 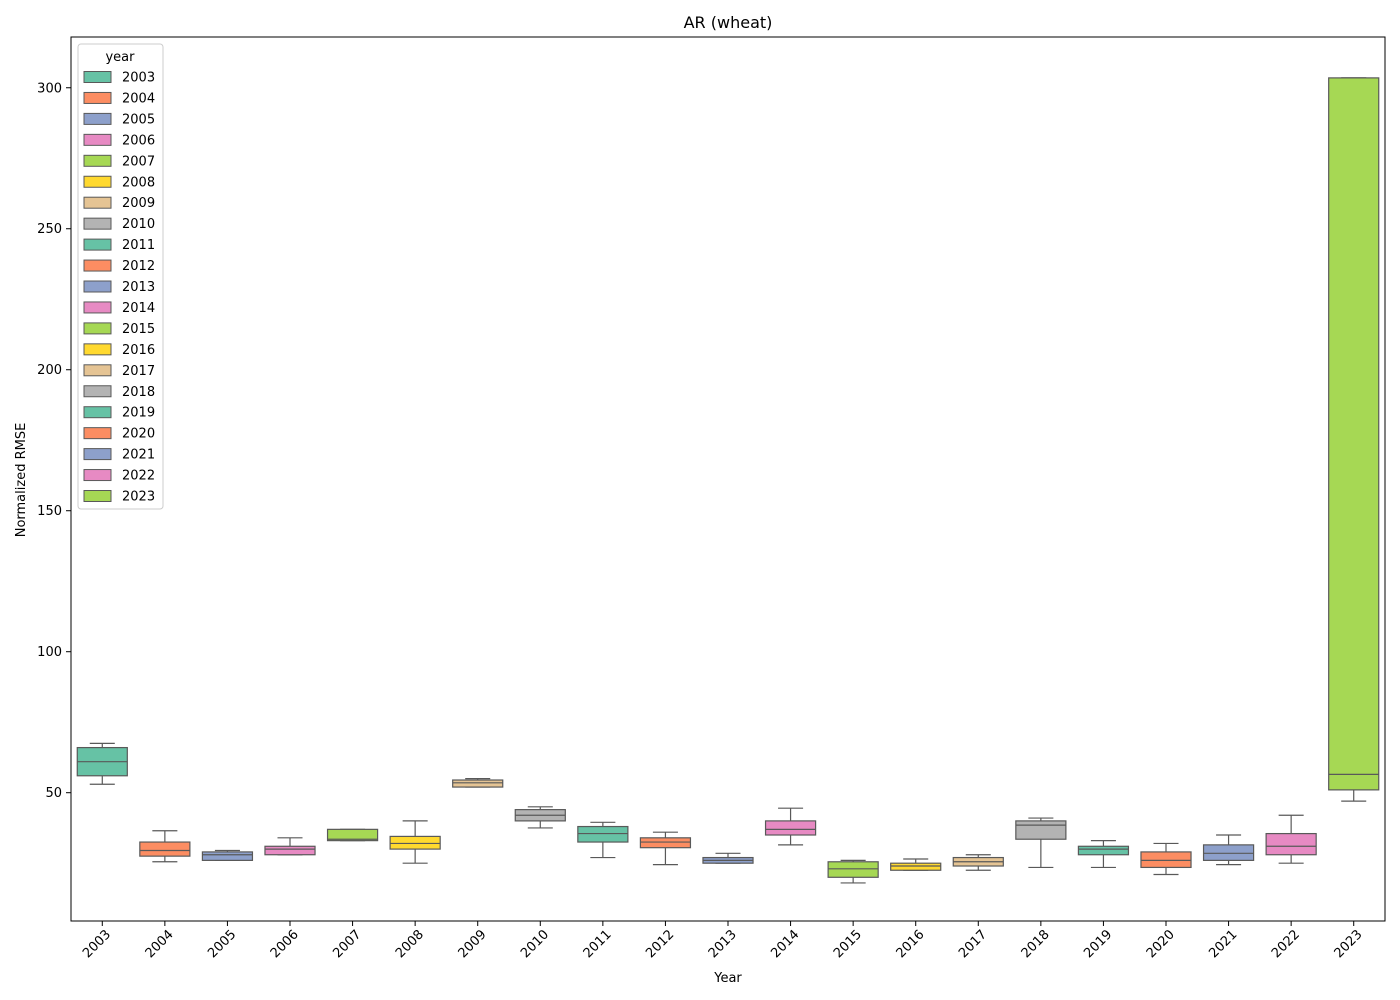 What do you see at coordinates (119, 245) in the screenshot?
I see `legend-item-2011: 2011` at bounding box center [119, 245].